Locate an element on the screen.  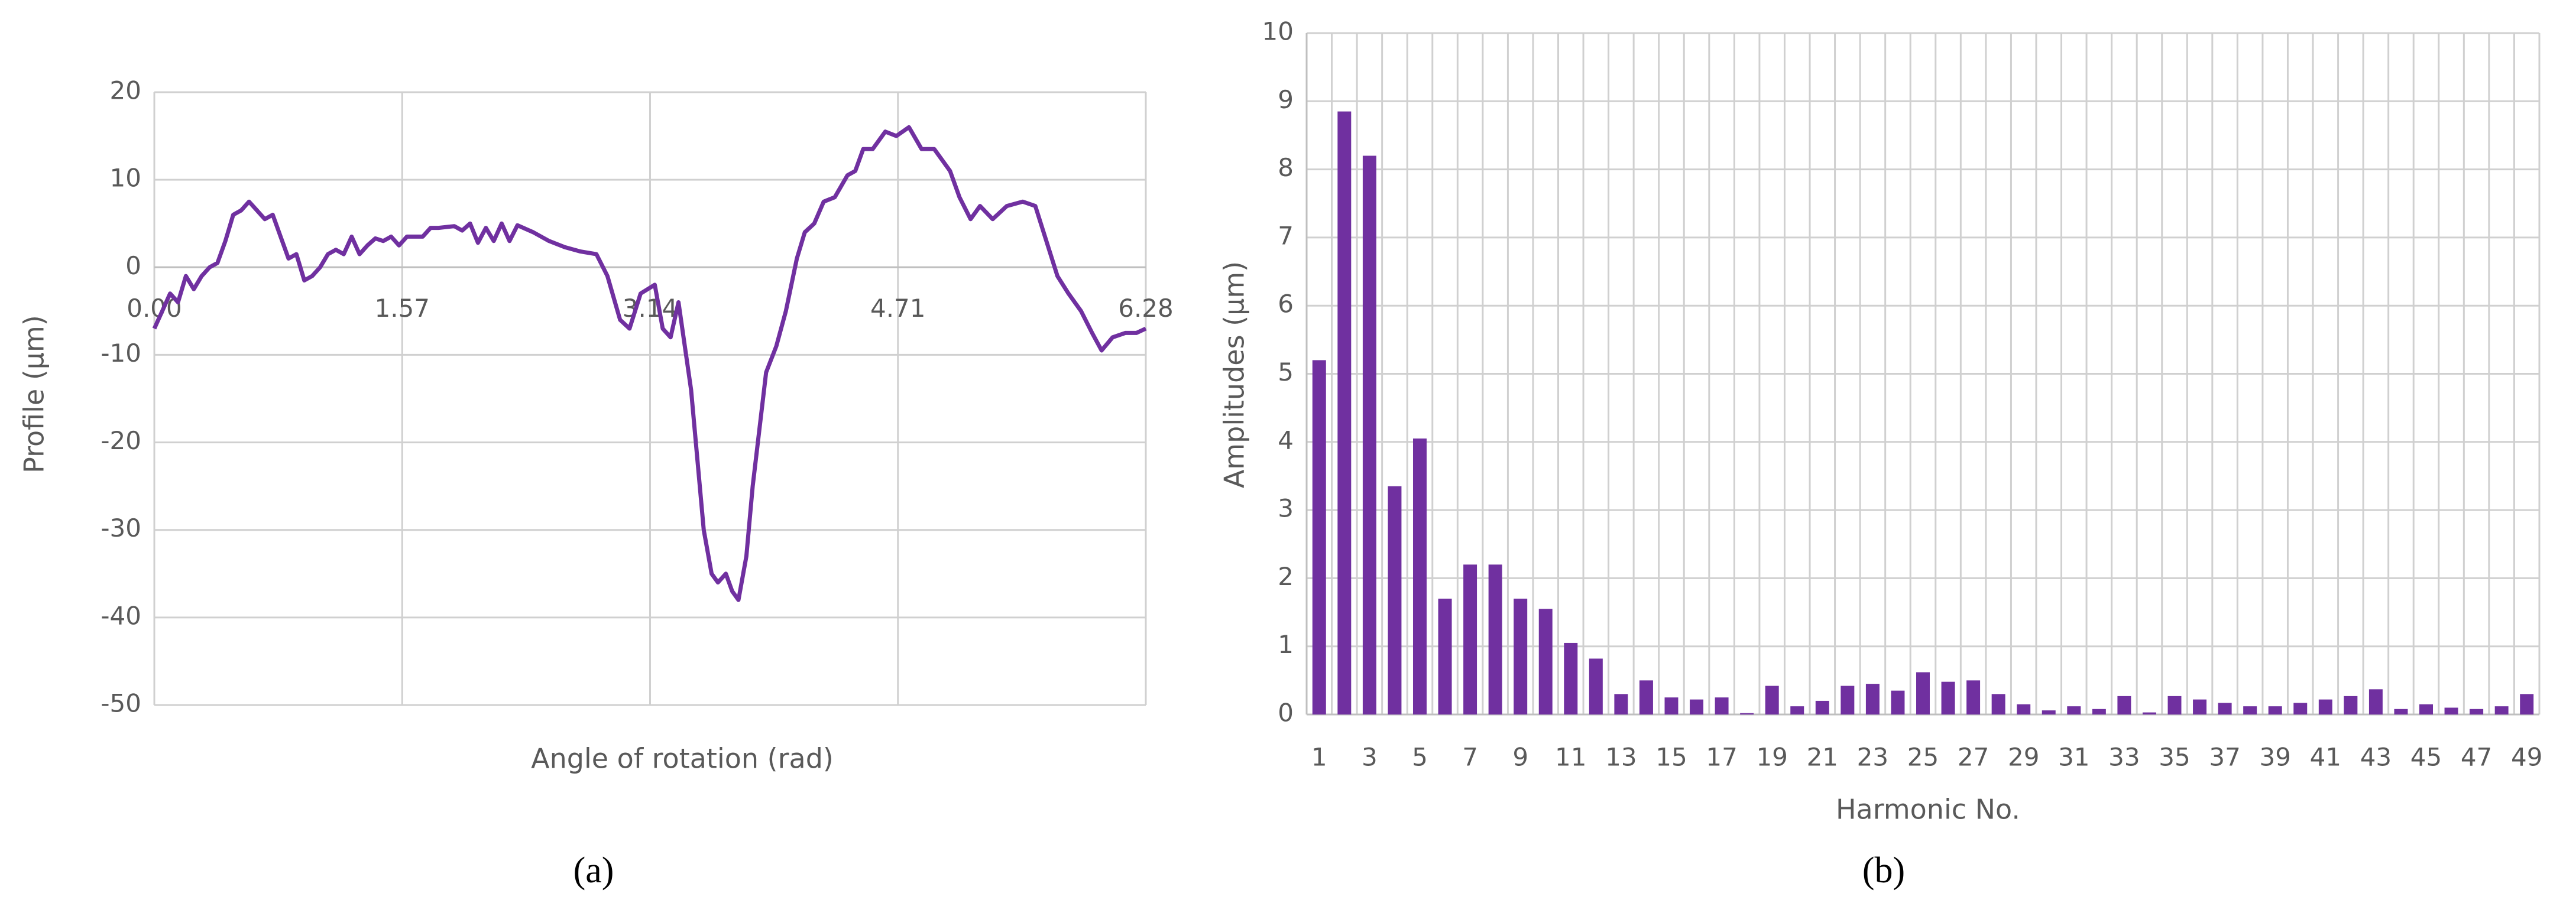
y-tick-label: -20 is located at coordinates (121, 440).